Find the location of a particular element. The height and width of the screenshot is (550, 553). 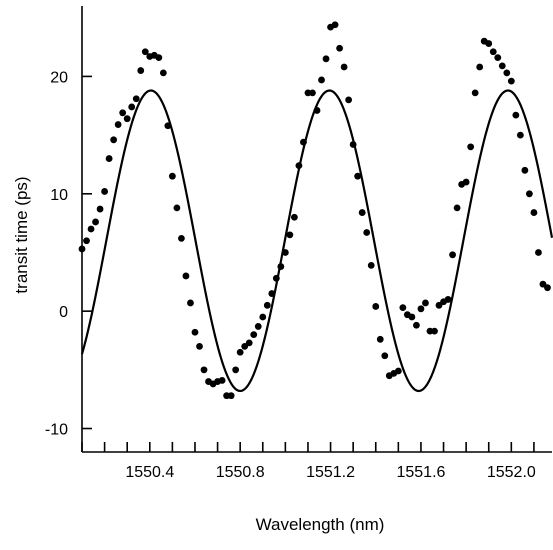

y-tick-label: 20 is located at coordinates (59, 77).